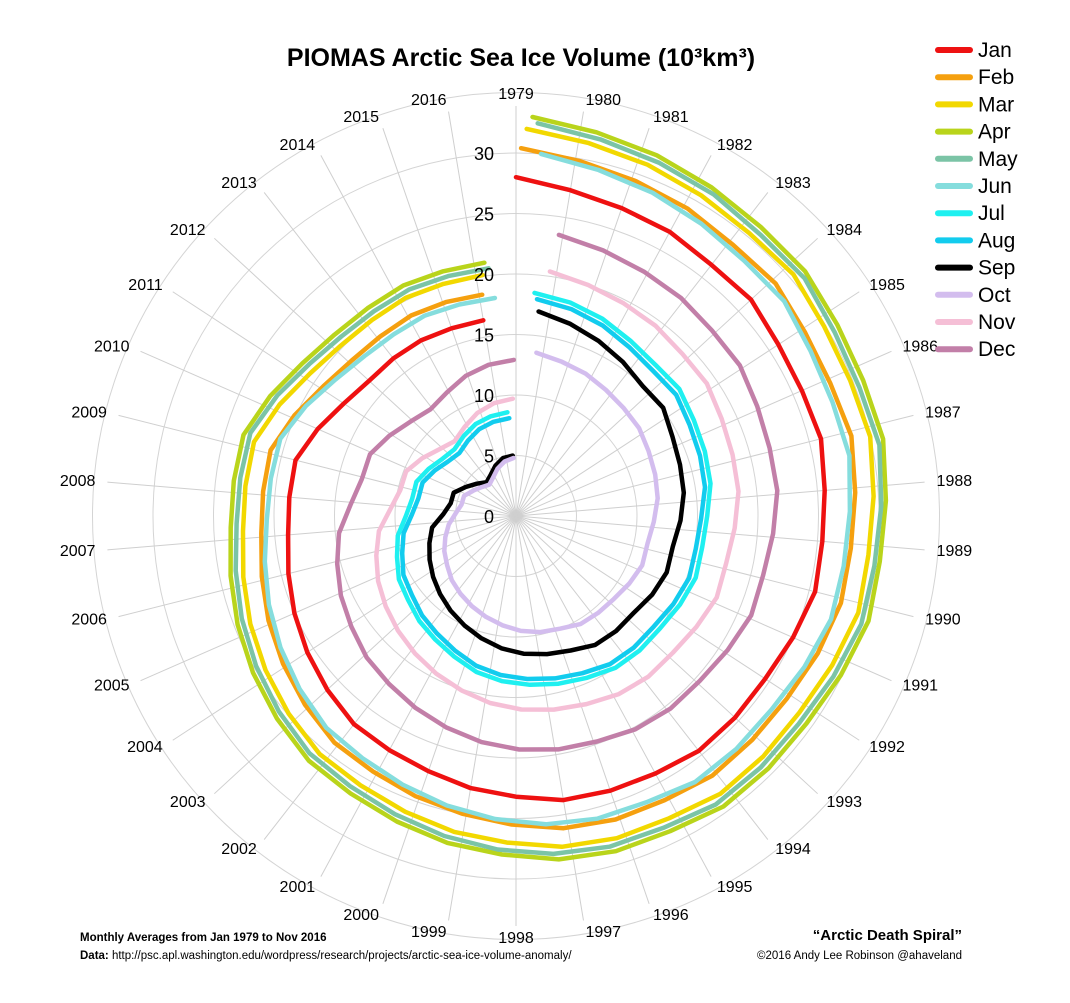  Describe the element at coordinates (943, 412) in the screenshot. I see `year-label-1987: 1987` at that location.